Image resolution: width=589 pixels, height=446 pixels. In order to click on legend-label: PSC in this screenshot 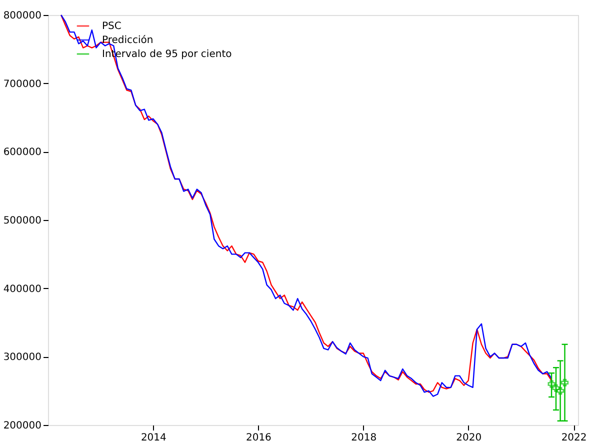, I will do `click(112, 26)`.